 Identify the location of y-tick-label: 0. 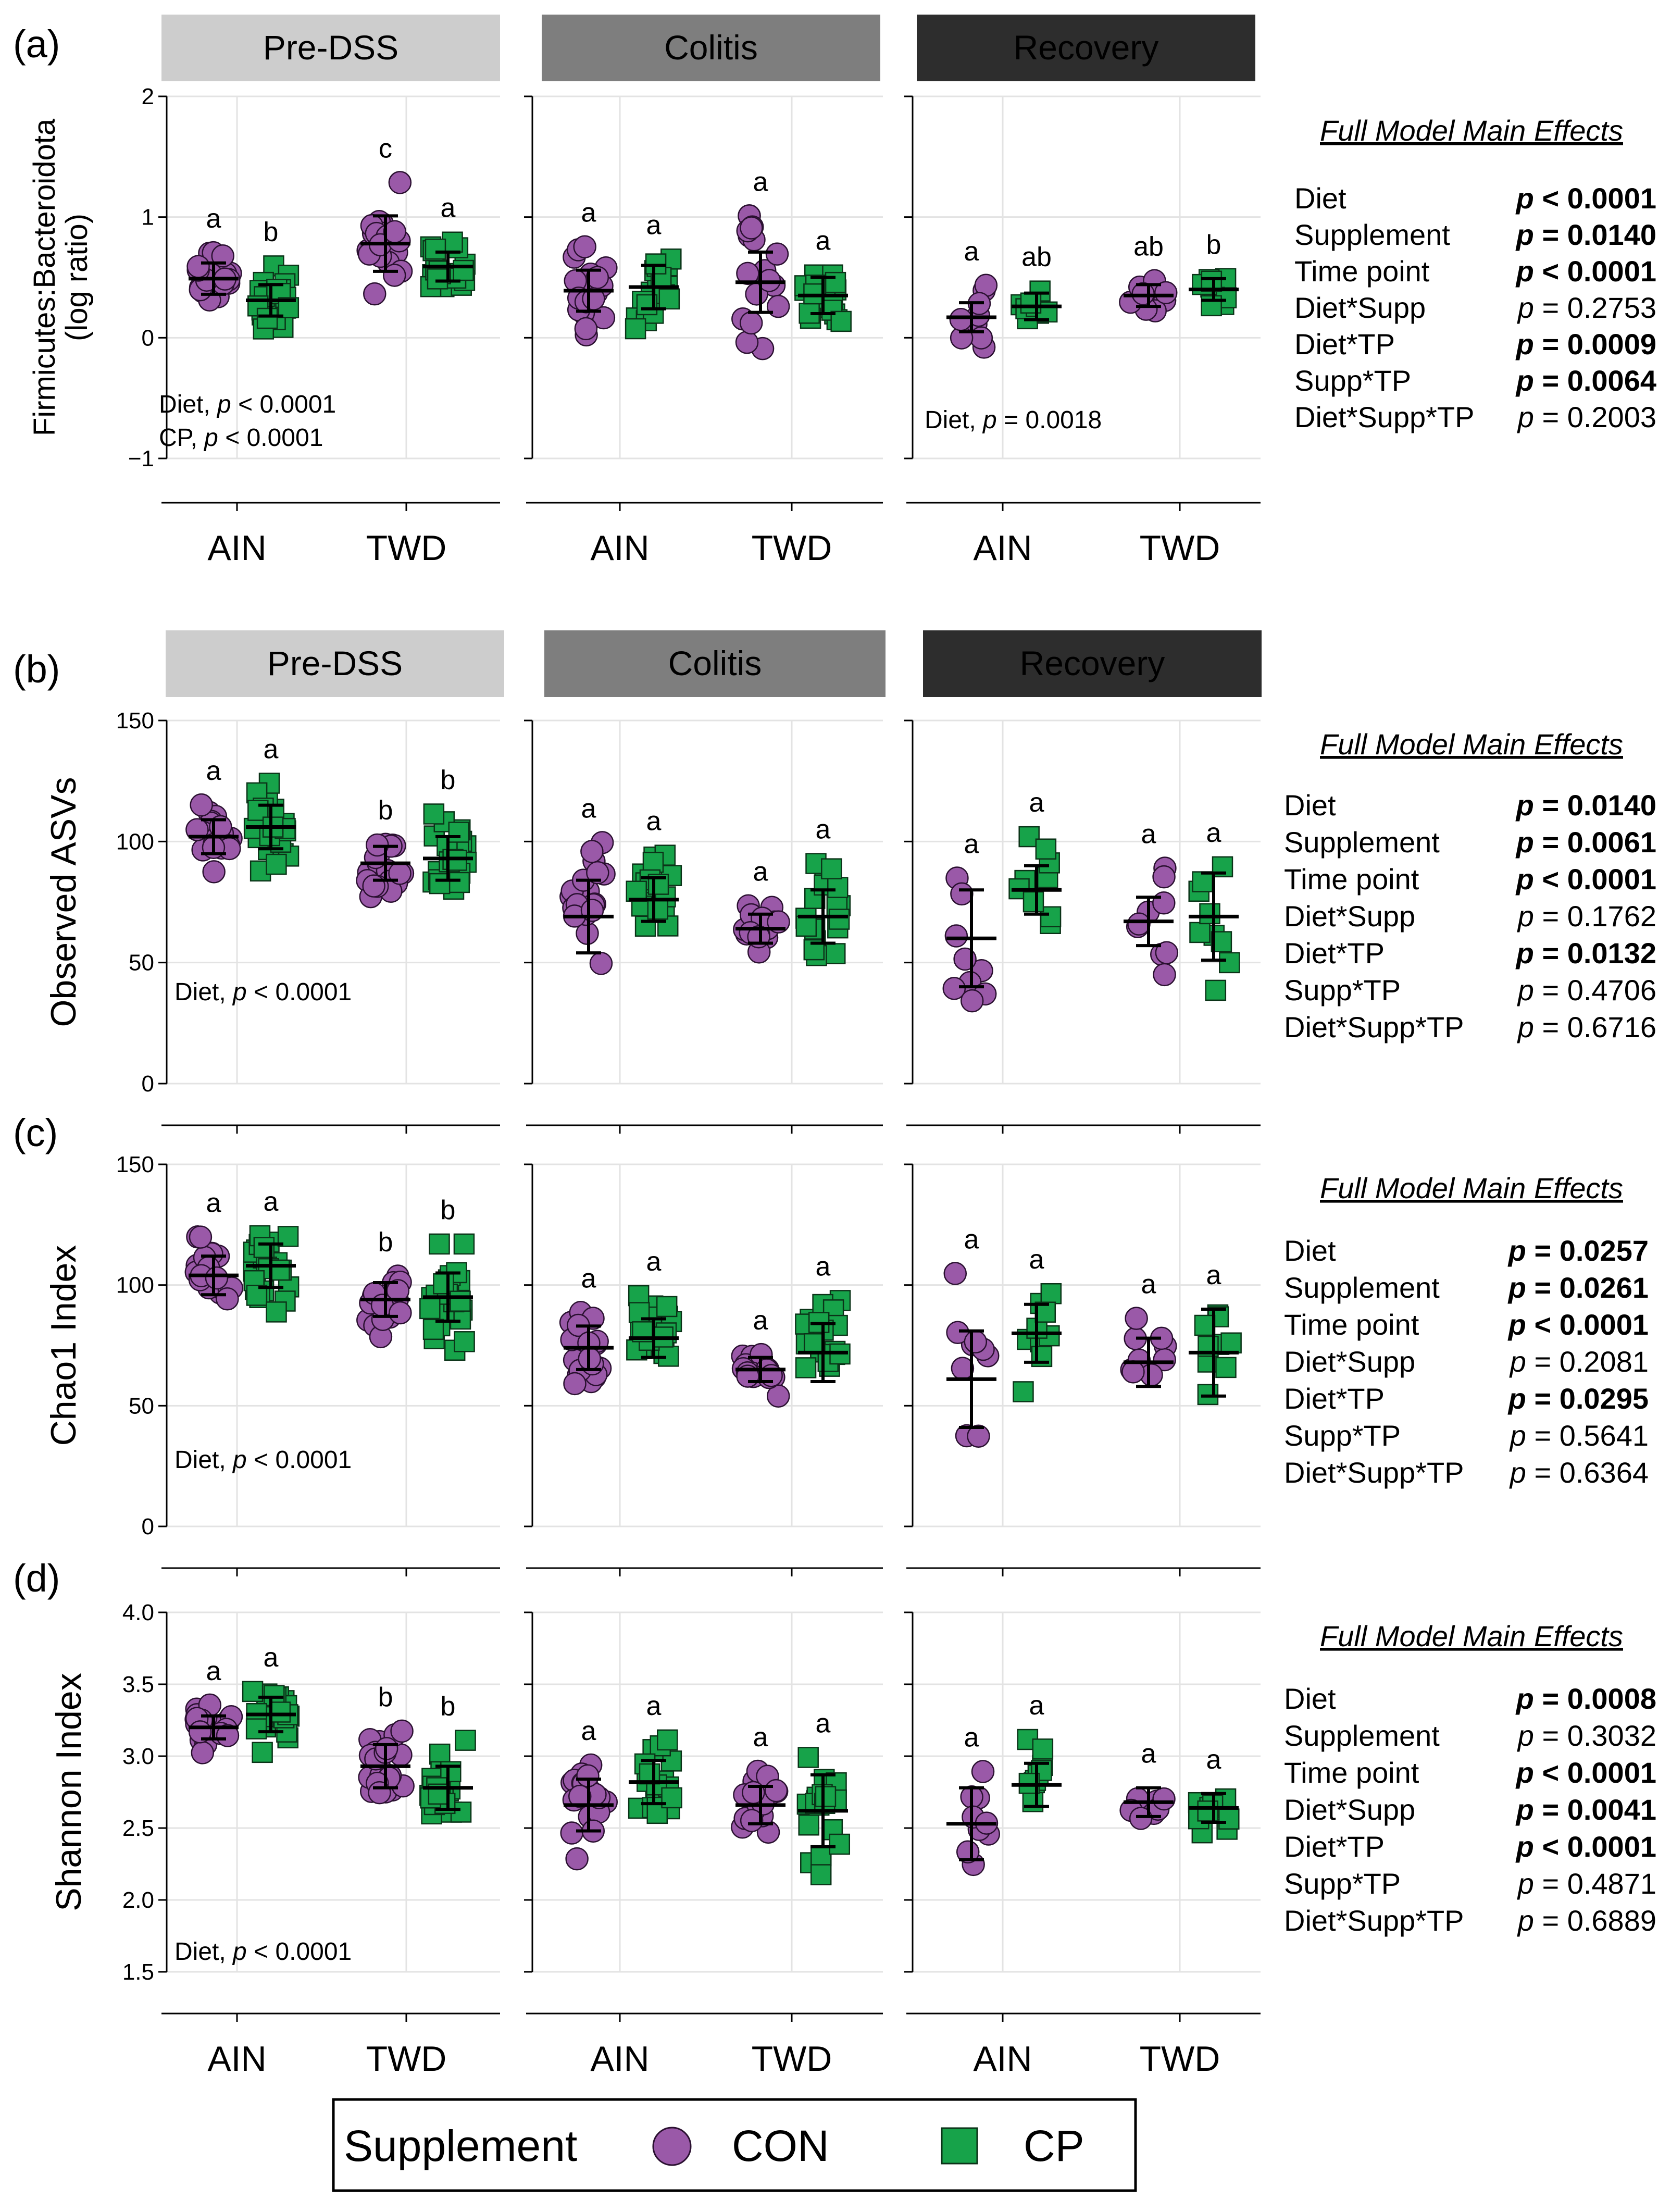
(148, 338).